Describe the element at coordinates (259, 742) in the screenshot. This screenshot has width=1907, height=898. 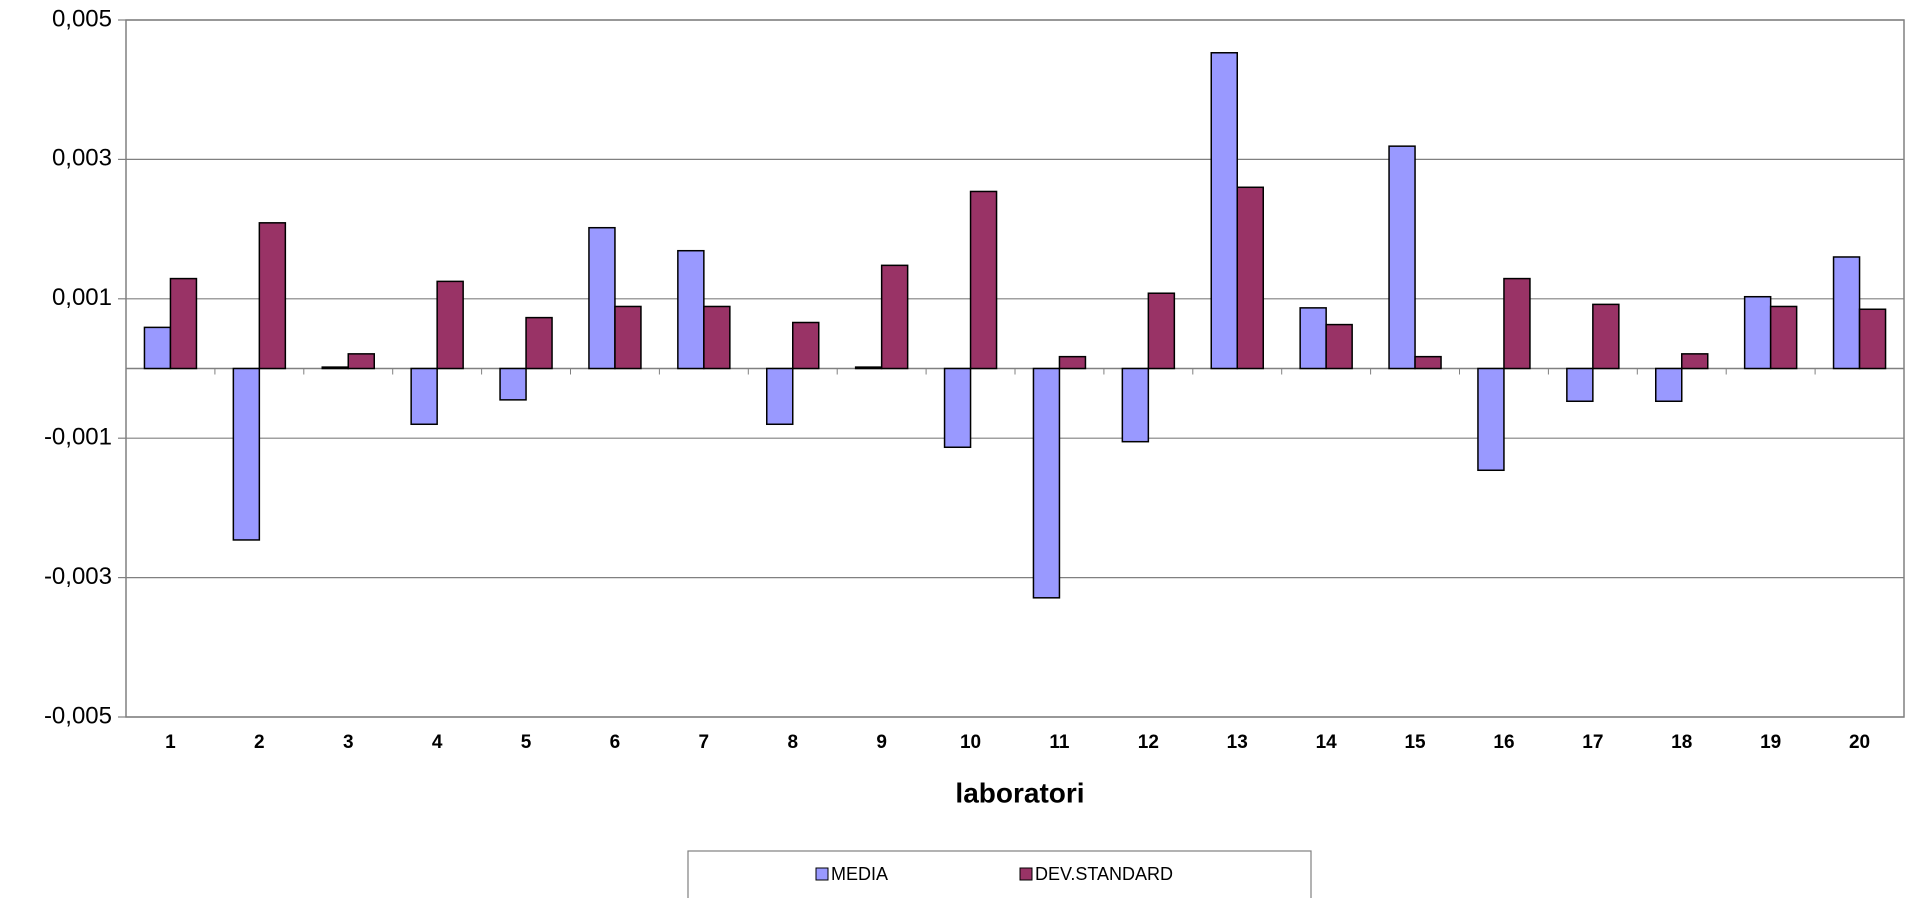
I see `x-tick-label: 2` at that location.